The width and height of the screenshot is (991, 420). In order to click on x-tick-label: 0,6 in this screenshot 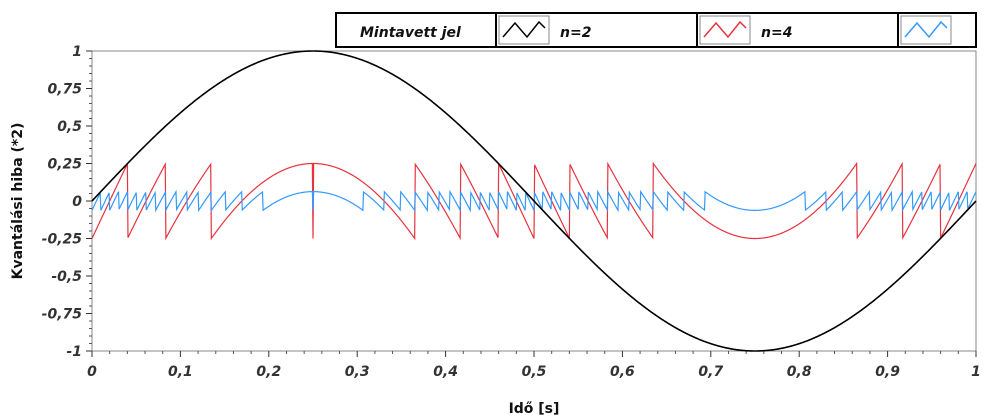, I will do `click(622, 372)`.